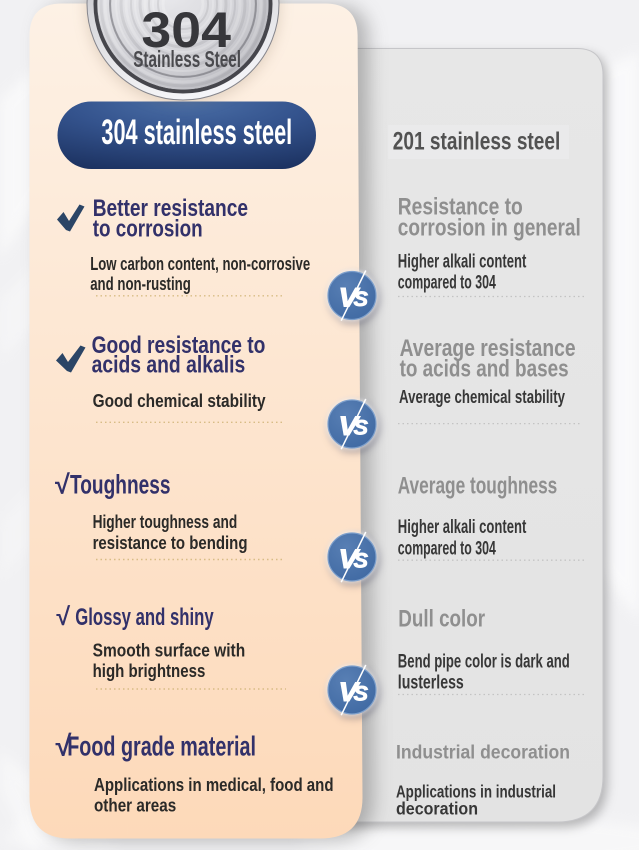 The width and height of the screenshot is (639, 850). I want to click on svg-text: Dull color, so click(441, 618).